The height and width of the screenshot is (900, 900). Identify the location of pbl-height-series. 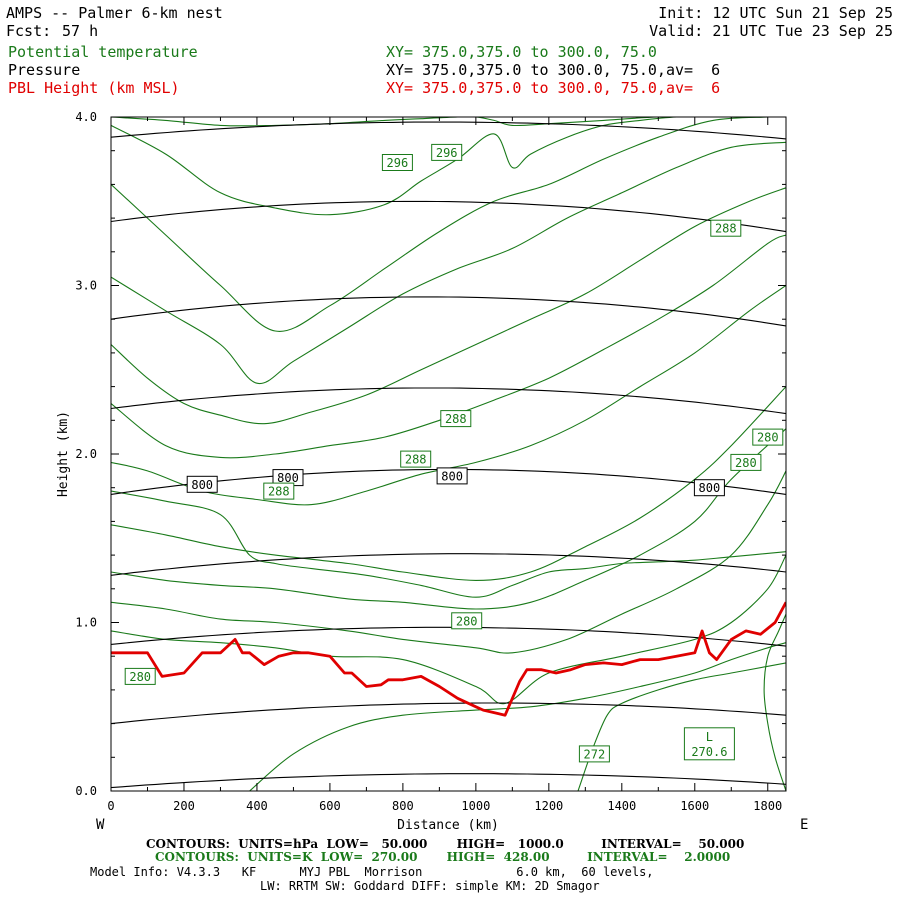
(448, 659).